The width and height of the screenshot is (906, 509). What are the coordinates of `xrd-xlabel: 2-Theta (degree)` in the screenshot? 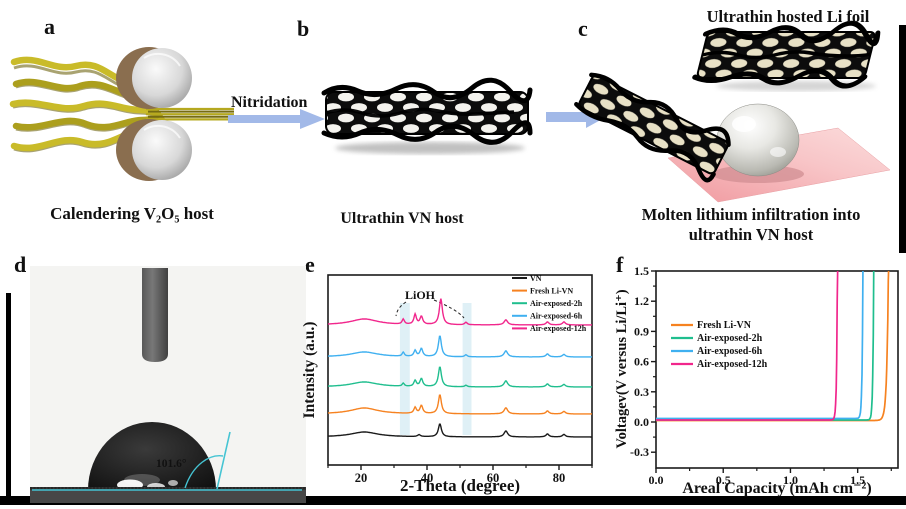 It's located at (460, 485).